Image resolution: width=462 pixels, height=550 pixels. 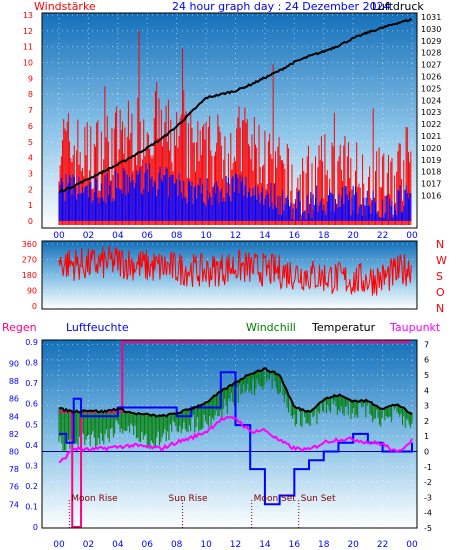 I want to click on pressure-tick-label: 1025, so click(x=431, y=88).